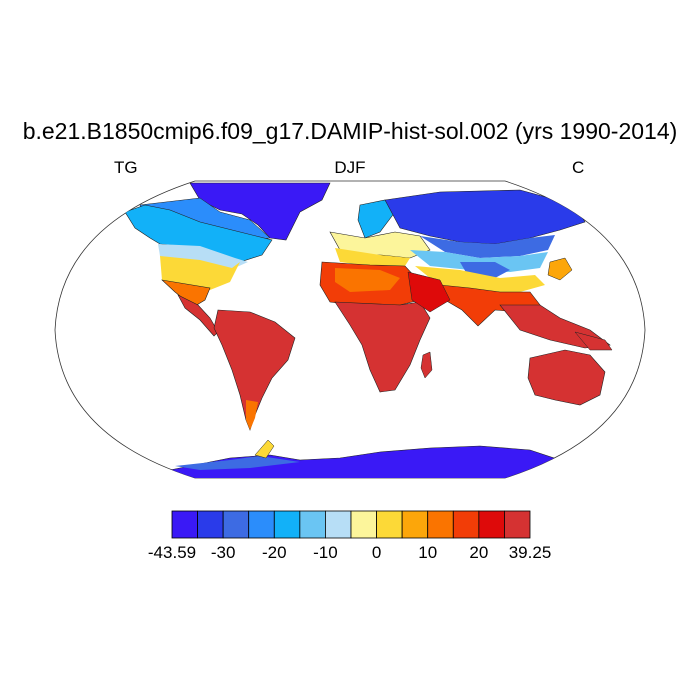 This screenshot has width=700, height=700. I want to click on season-label: DJF, so click(350, 167).